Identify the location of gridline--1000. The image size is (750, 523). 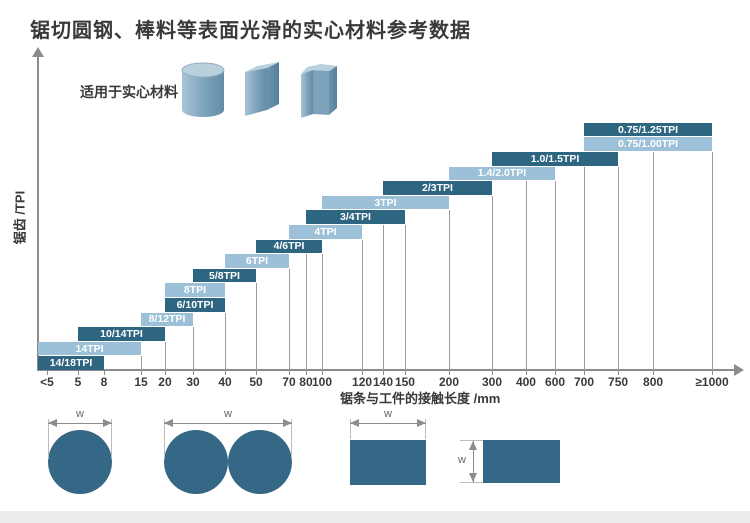
(712, 261).